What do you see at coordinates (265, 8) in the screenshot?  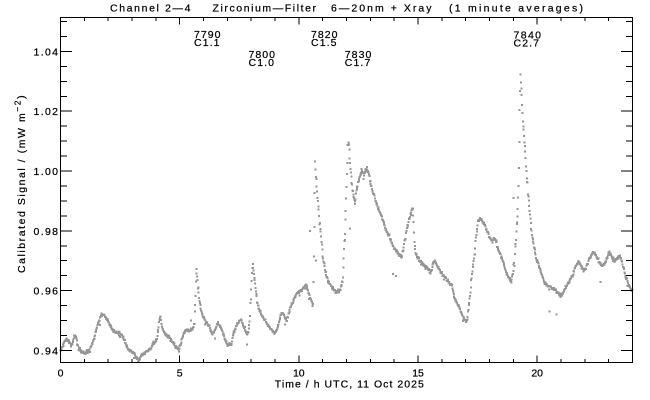 I see `svg-text: Zirconium—Filter` at bounding box center [265, 8].